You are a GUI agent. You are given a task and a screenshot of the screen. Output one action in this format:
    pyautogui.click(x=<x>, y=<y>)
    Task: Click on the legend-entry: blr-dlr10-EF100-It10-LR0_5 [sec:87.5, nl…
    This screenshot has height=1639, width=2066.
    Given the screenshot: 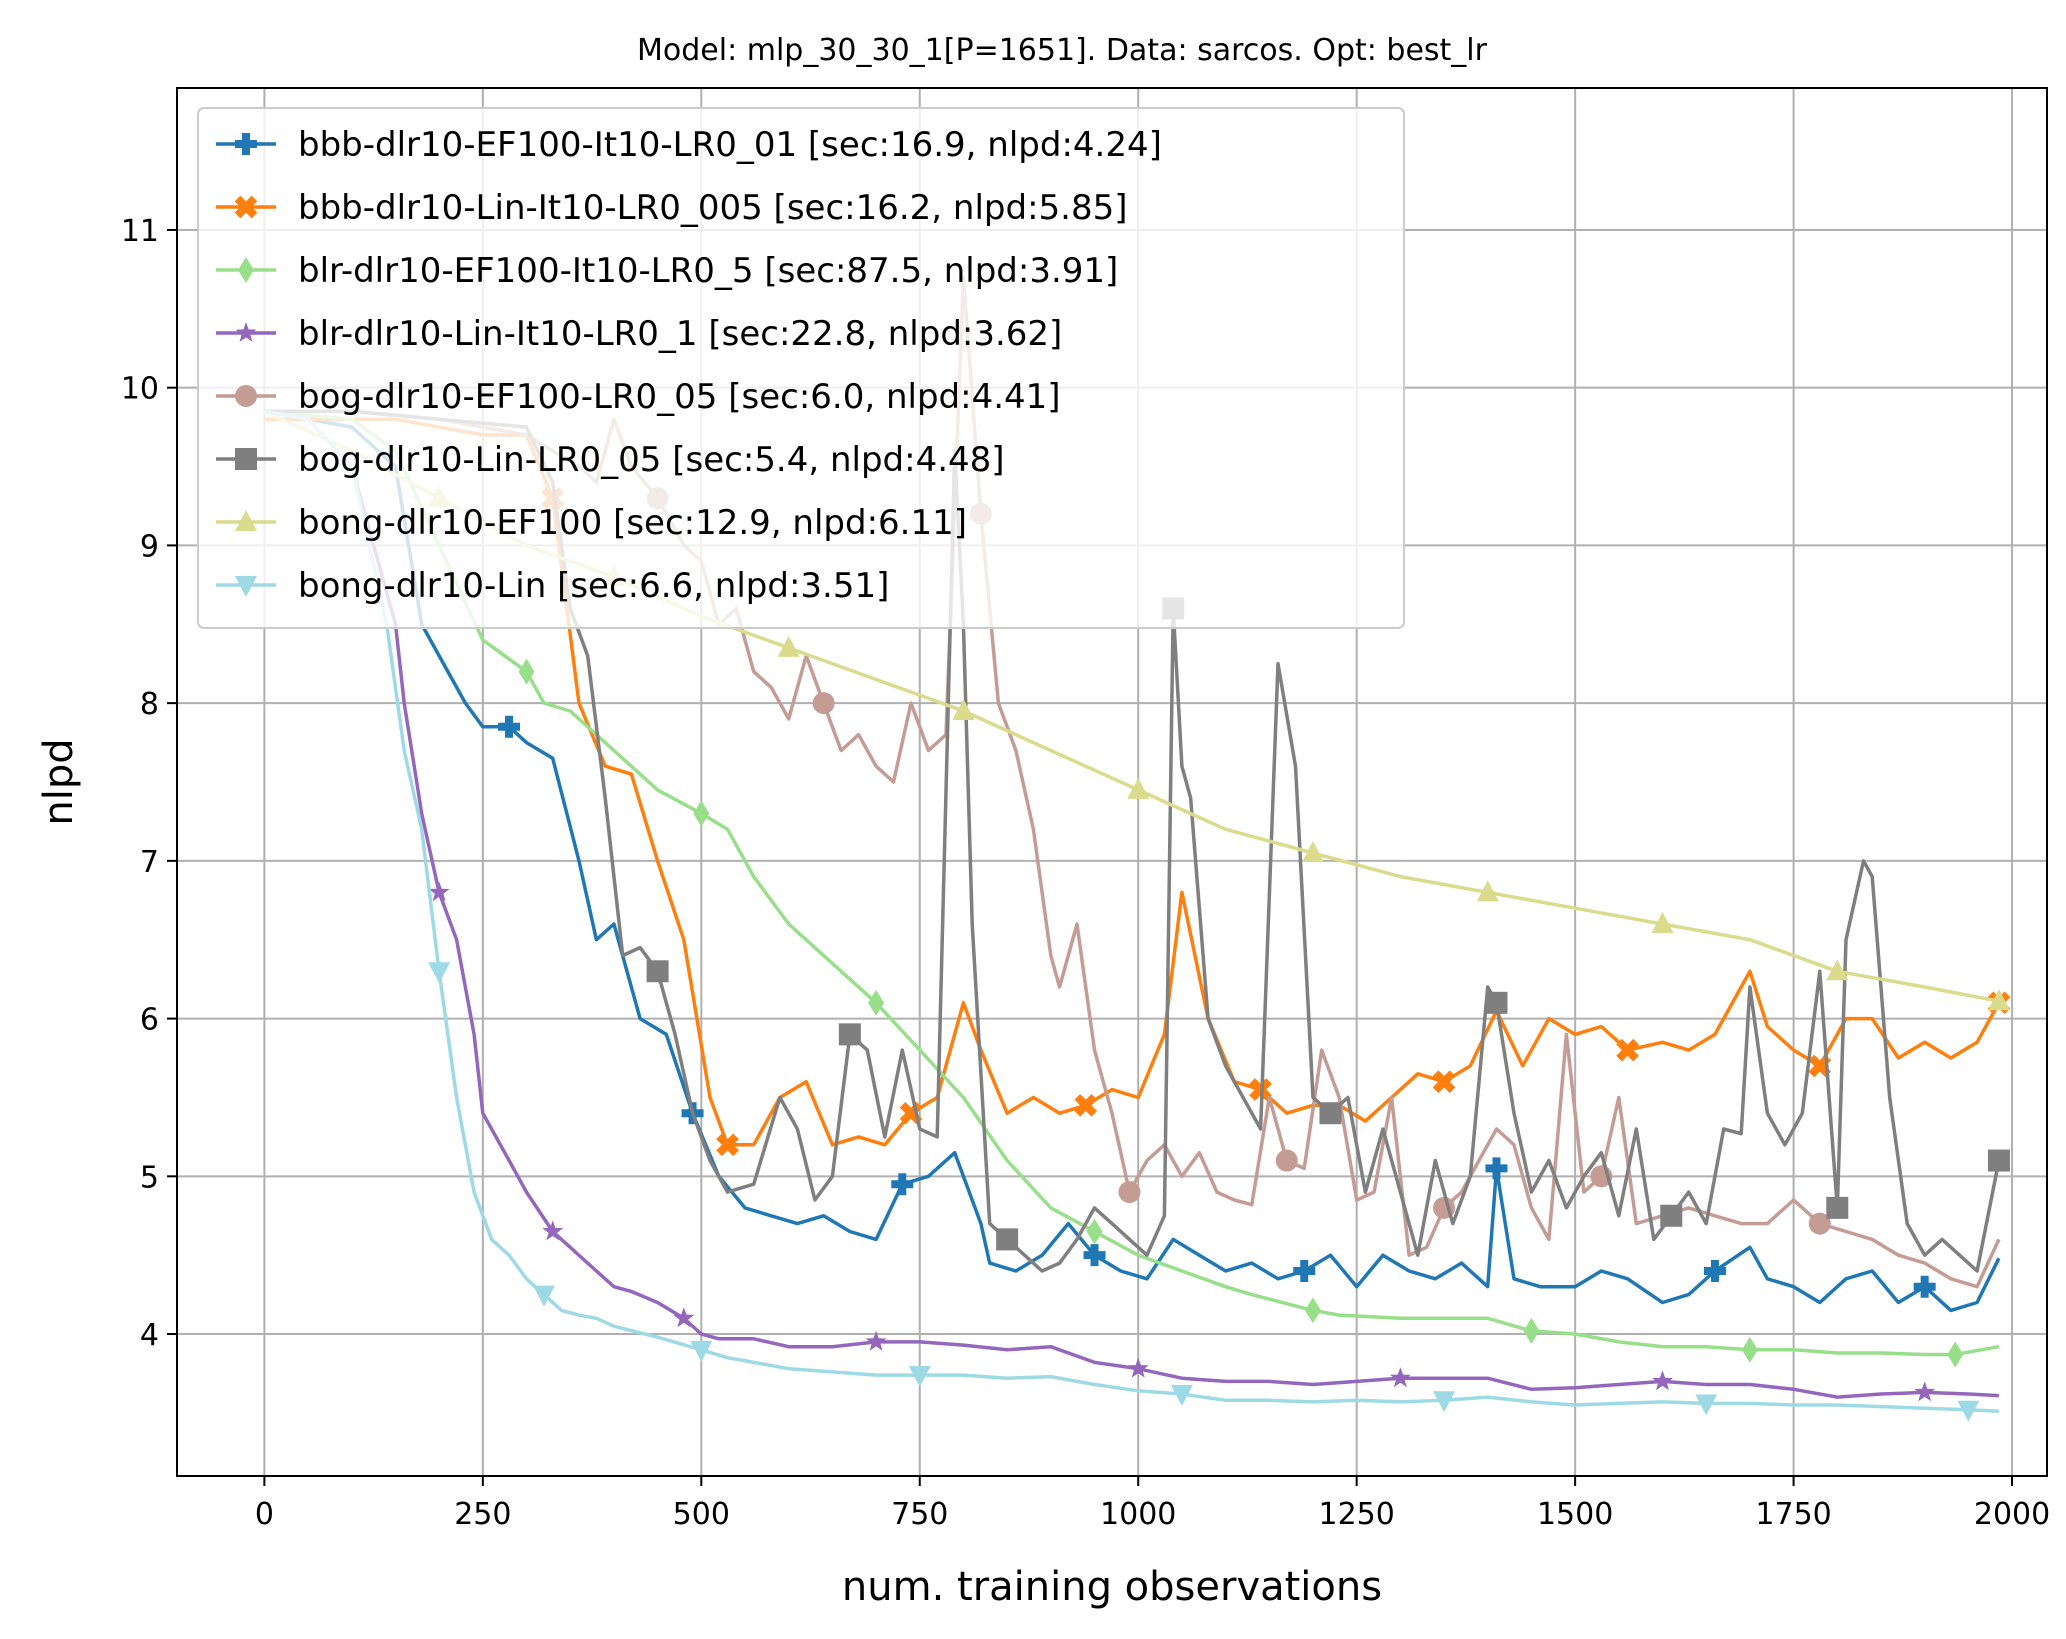 What is the action you would take?
    pyautogui.click(x=708, y=271)
    